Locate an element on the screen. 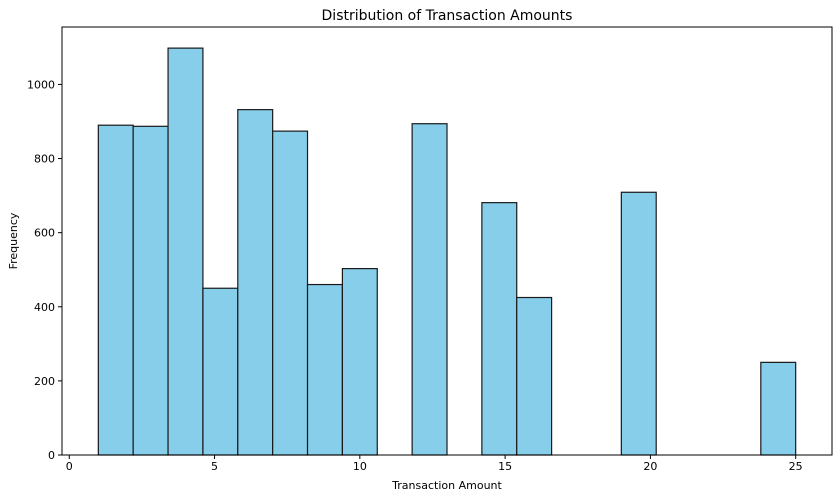 The width and height of the screenshot is (838, 498). y-tick-label: 800 is located at coordinates (44, 159).